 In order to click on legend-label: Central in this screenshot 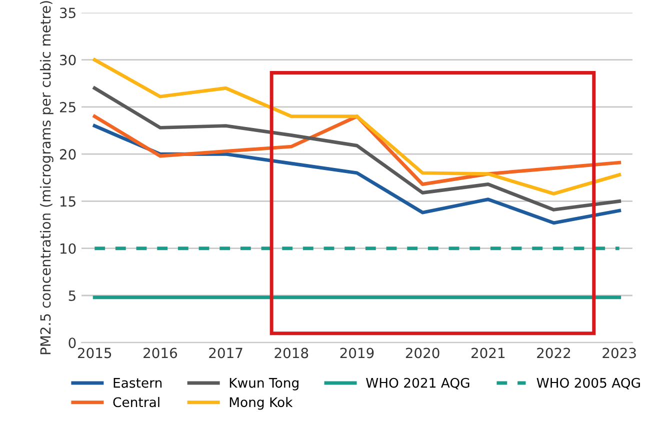, I will do `click(136, 402)`.